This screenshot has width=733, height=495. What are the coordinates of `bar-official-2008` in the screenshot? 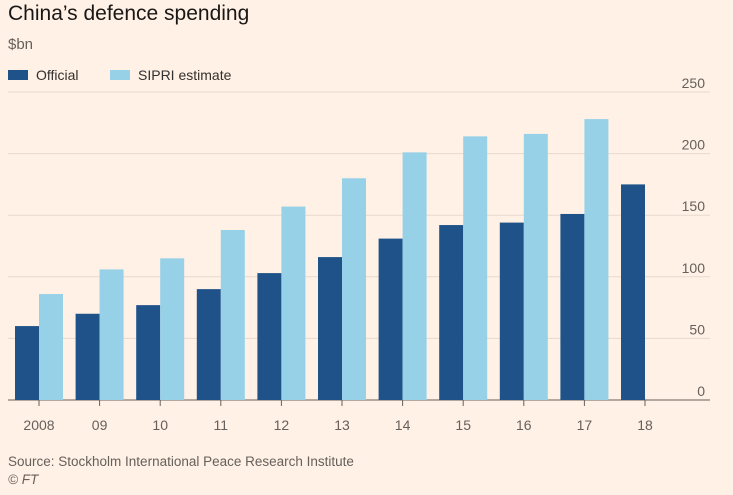 It's located at (27, 363).